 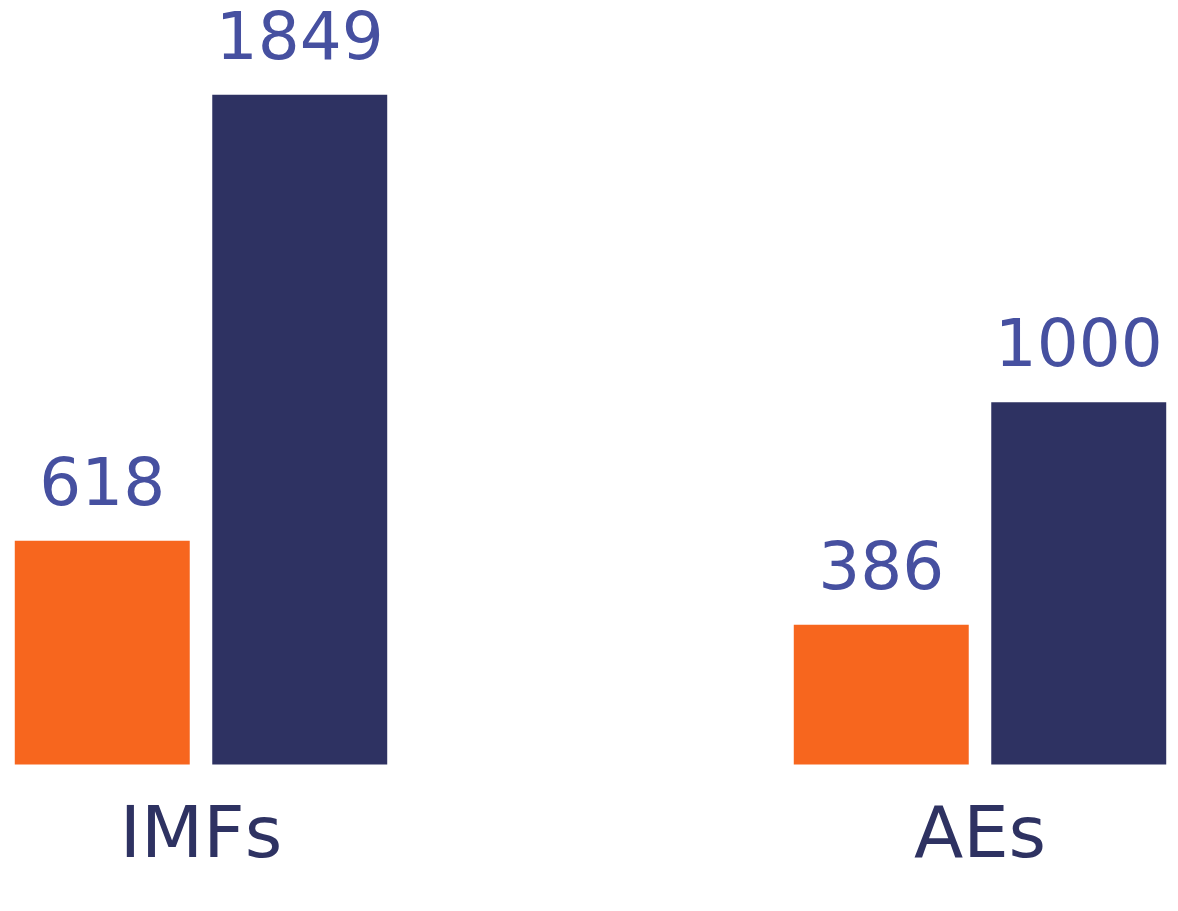 I want to click on data-label: 1849, so click(x=299, y=37).